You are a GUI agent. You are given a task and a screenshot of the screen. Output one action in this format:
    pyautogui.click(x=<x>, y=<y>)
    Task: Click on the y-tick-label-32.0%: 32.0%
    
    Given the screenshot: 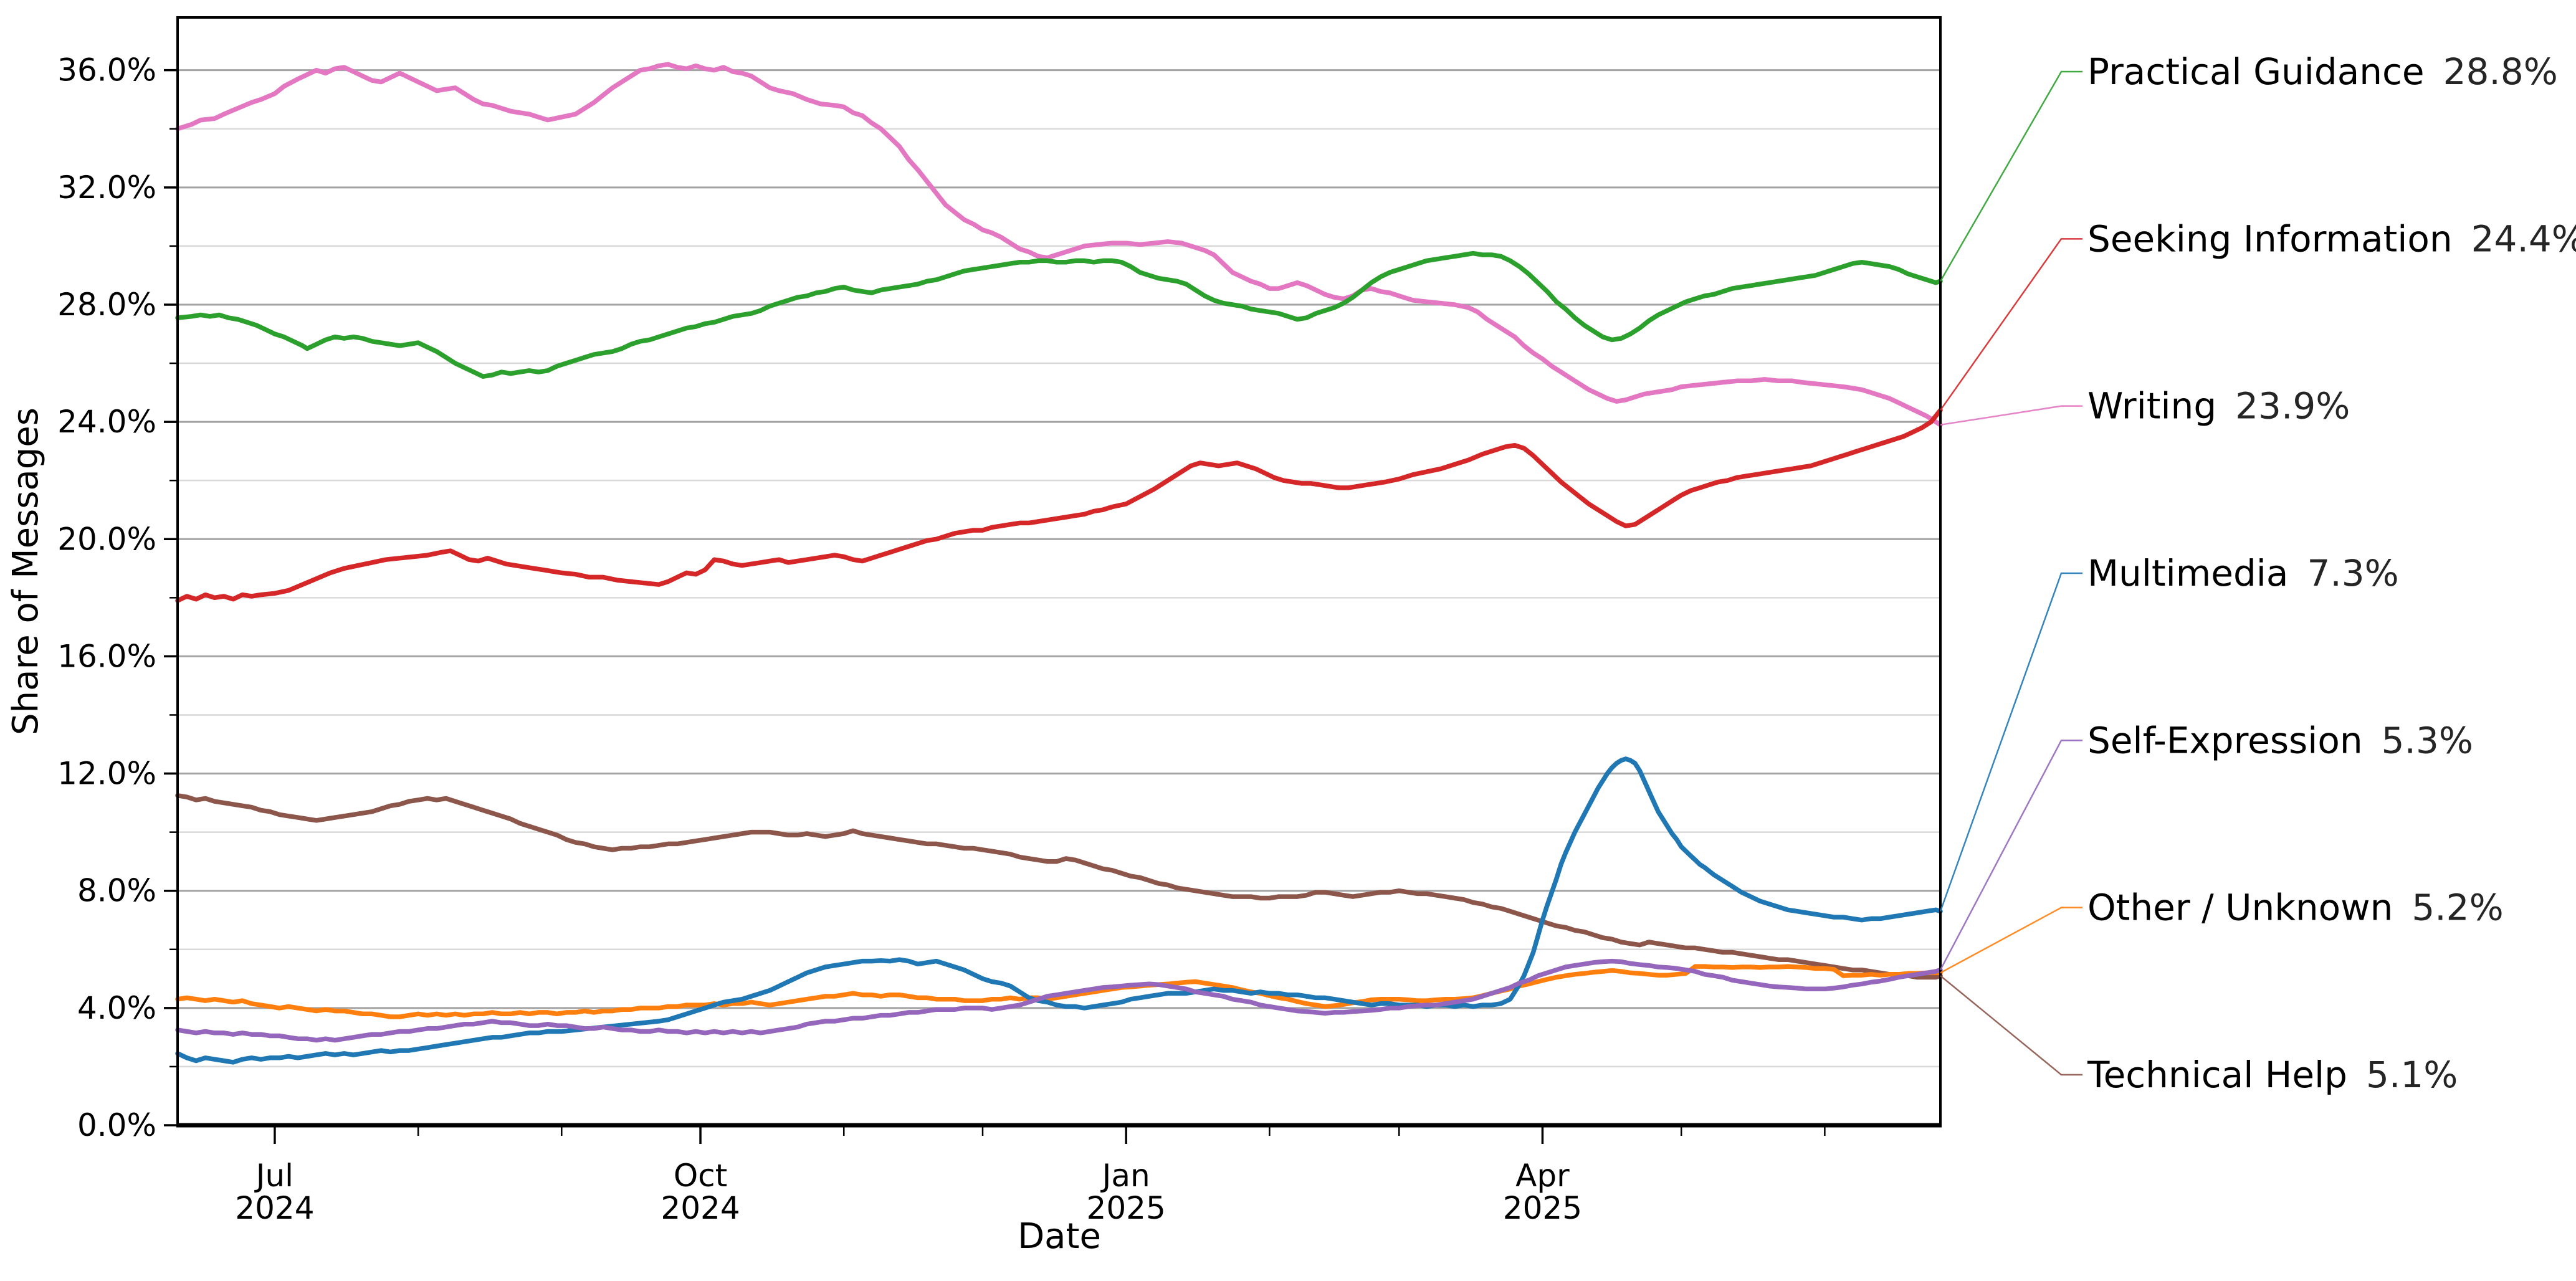 What is the action you would take?
    pyautogui.click(x=107, y=187)
    